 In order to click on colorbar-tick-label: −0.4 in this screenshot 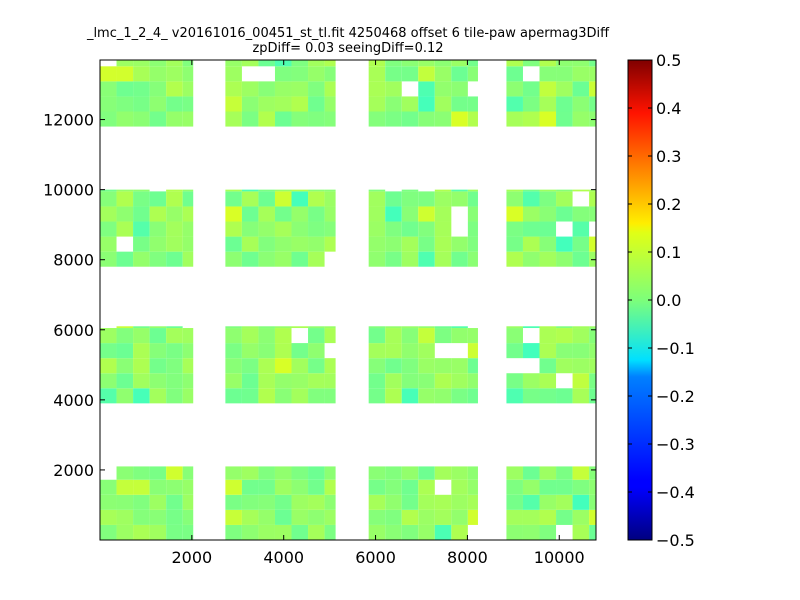, I will do `click(675, 492)`.